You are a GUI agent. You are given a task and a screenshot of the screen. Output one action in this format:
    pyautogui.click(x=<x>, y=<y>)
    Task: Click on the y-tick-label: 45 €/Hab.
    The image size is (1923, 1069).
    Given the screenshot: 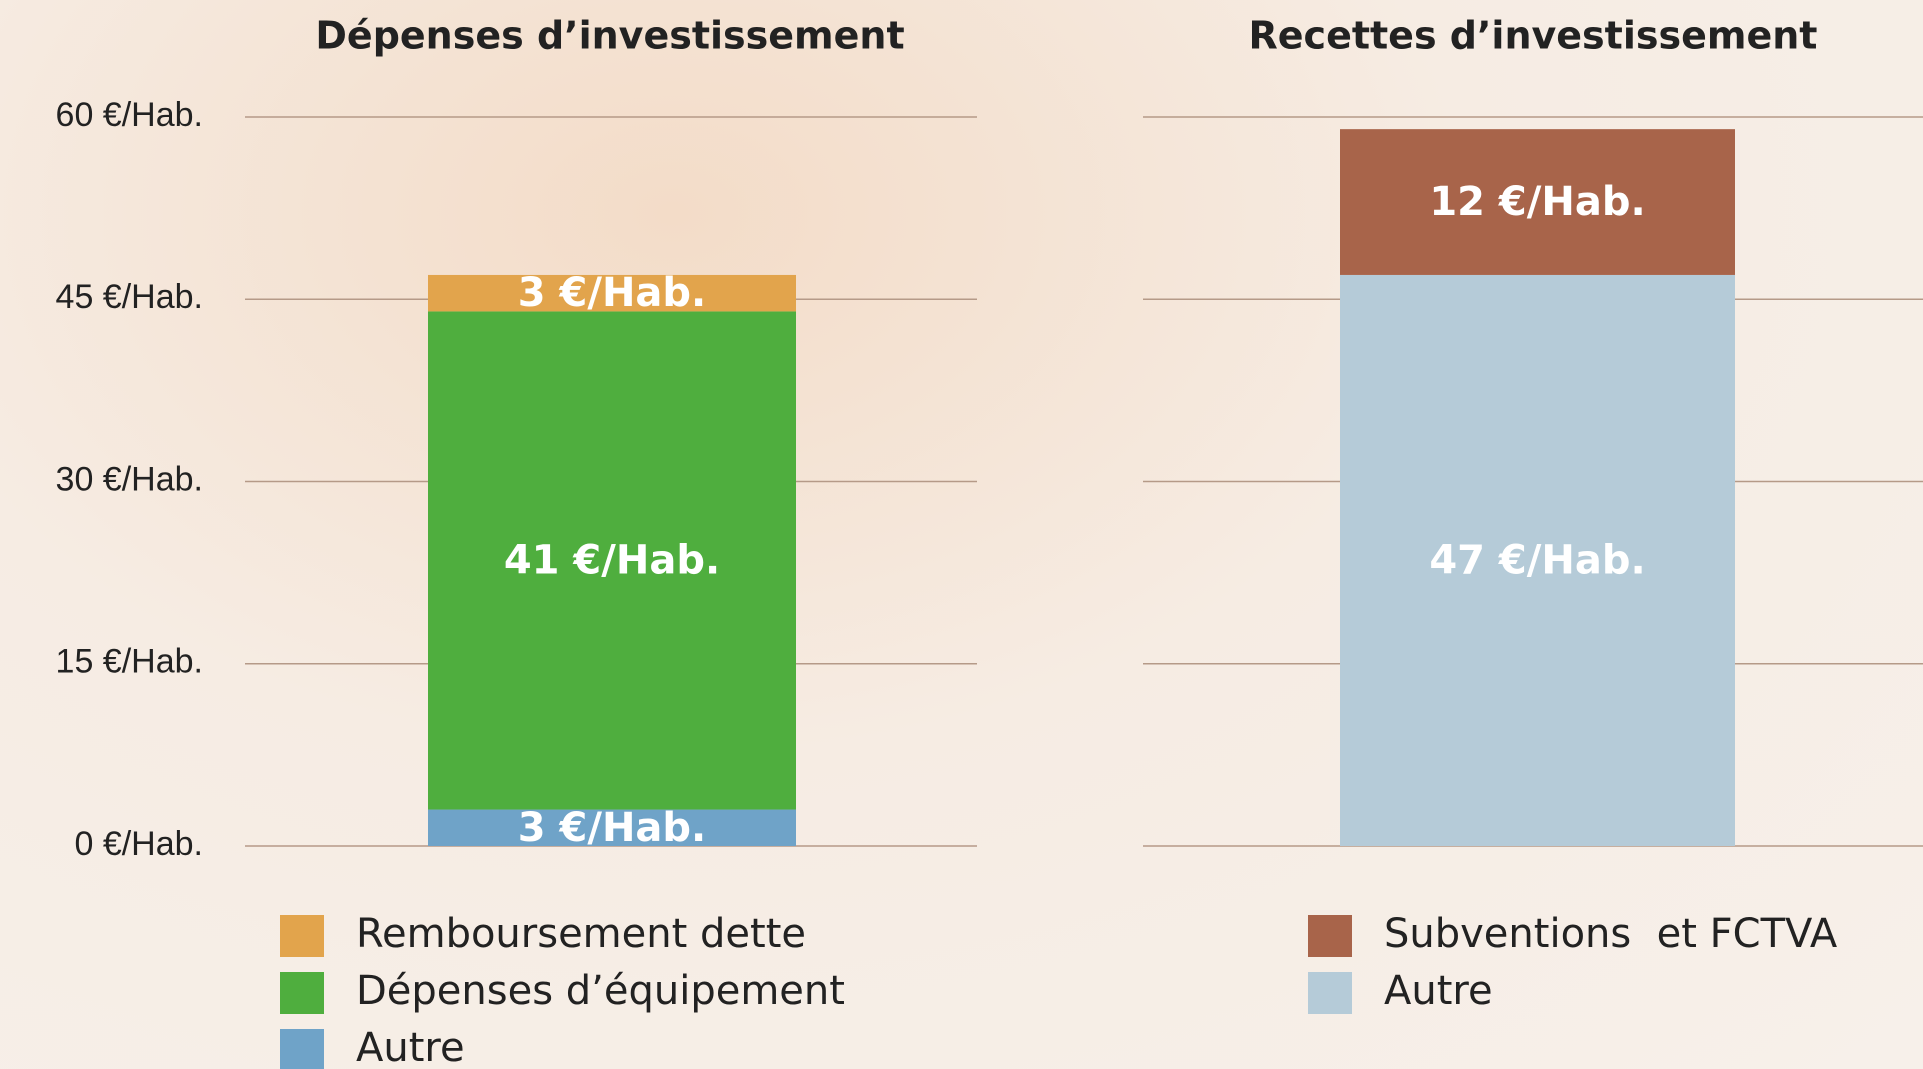 What is the action you would take?
    pyautogui.click(x=129, y=297)
    